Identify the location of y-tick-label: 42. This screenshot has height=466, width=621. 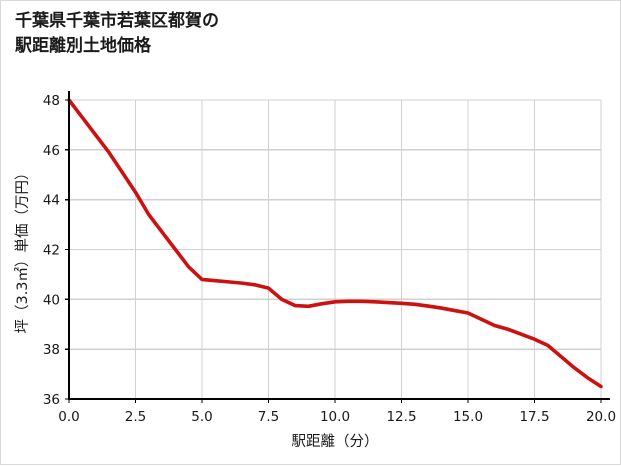
(51, 251).